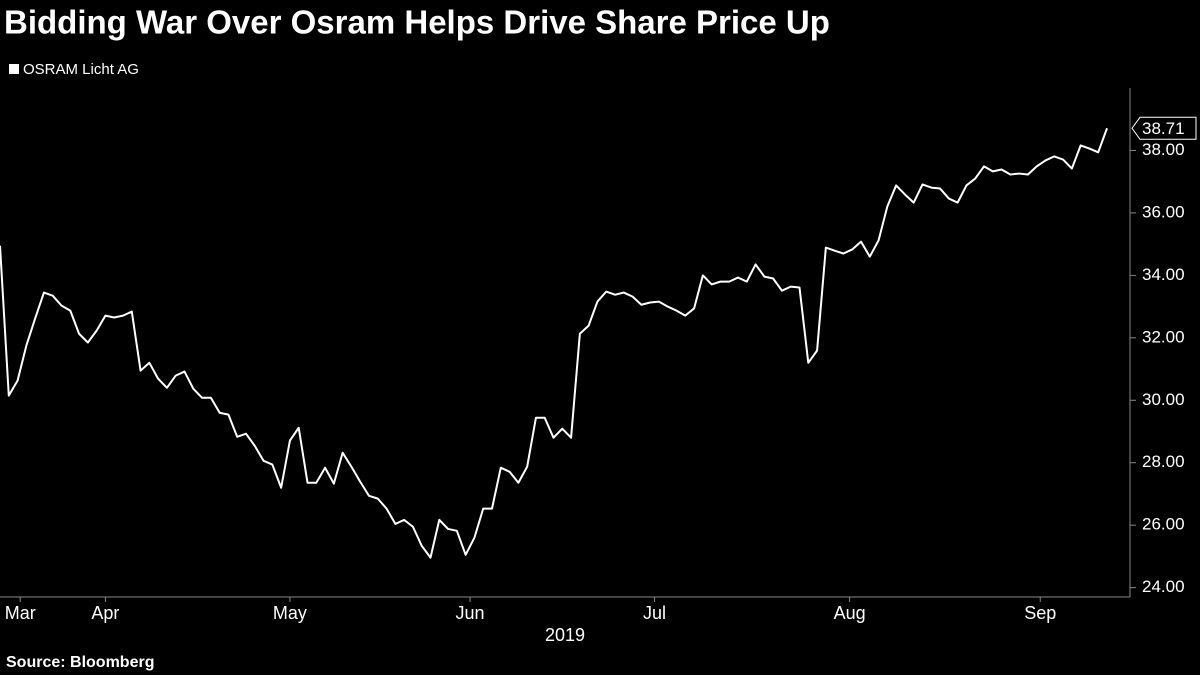 The image size is (1200, 675). Describe the element at coordinates (290, 613) in the screenshot. I see `x-tick-label: May` at that location.